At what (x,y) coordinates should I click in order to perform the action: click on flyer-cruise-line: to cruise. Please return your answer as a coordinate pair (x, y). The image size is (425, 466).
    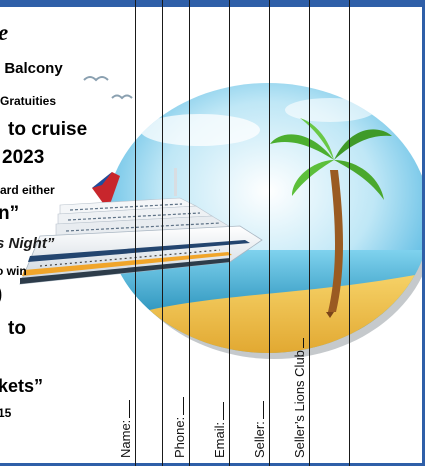
    Looking at the image, I should click on (48, 129).